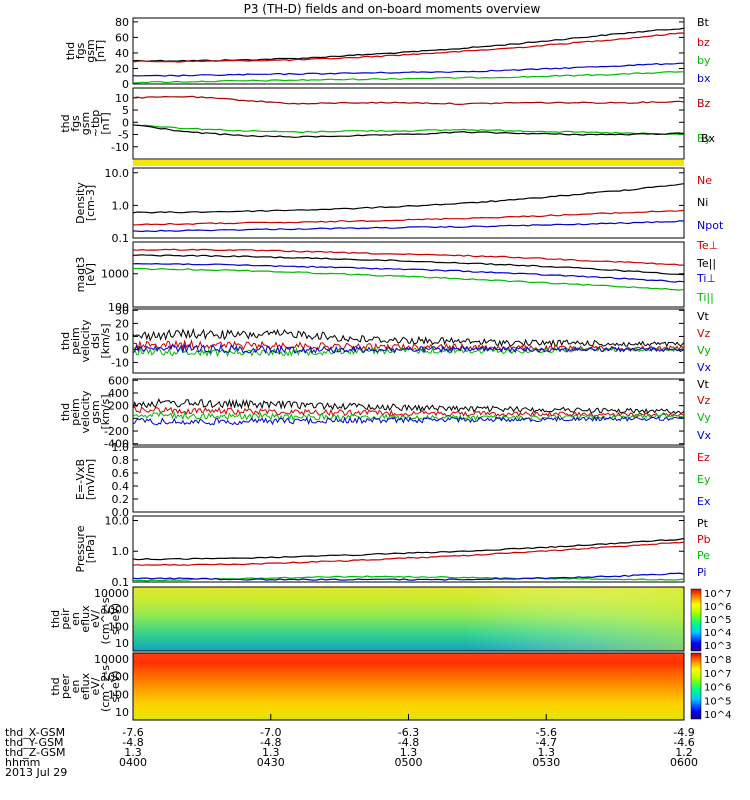 This screenshot has height=800, width=750. What do you see at coordinates (121, 460) in the screenshot?
I see `y-tick-label: 0.8` at bounding box center [121, 460].